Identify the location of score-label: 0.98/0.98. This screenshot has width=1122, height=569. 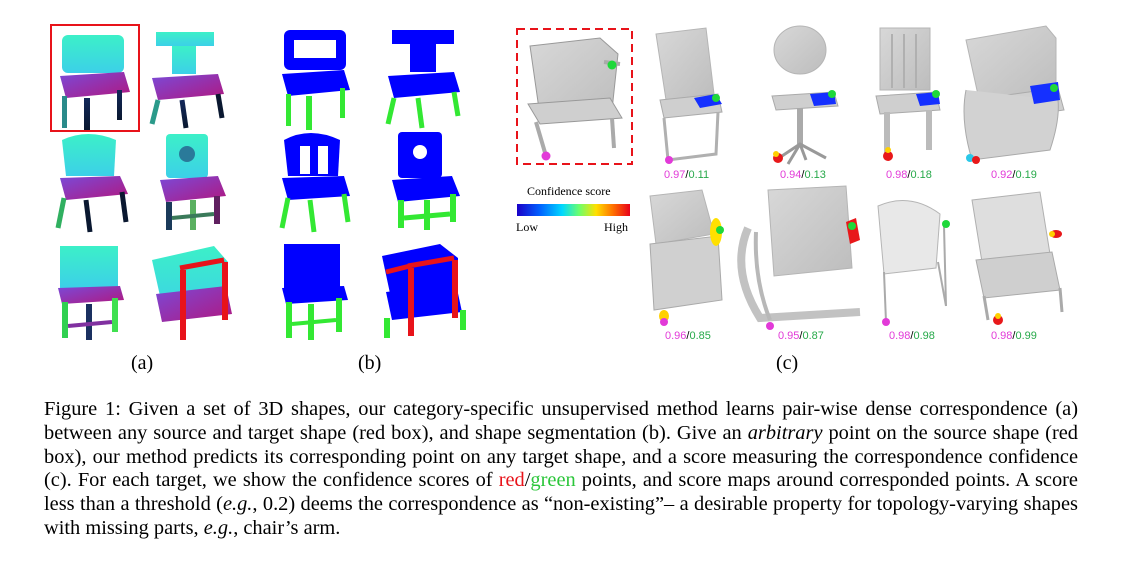
(912, 336).